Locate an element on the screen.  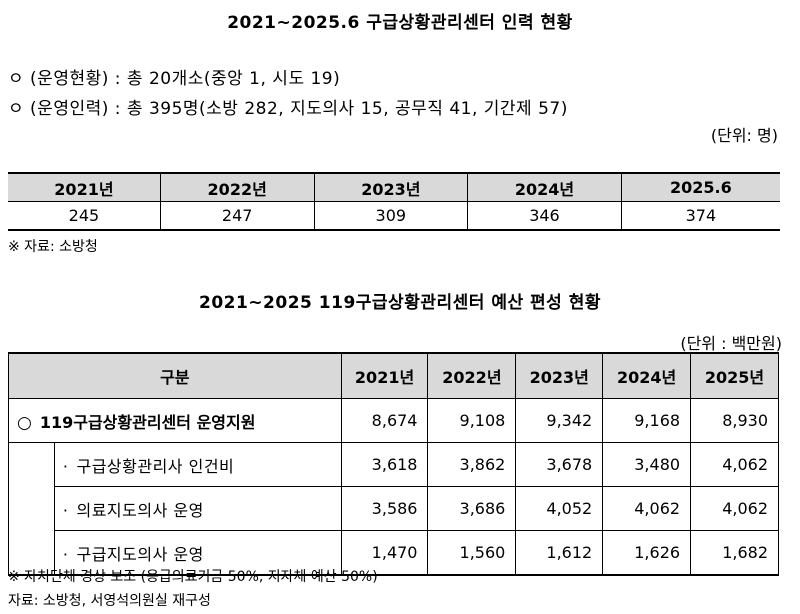
category-header: 구분 is located at coordinates (175, 375).